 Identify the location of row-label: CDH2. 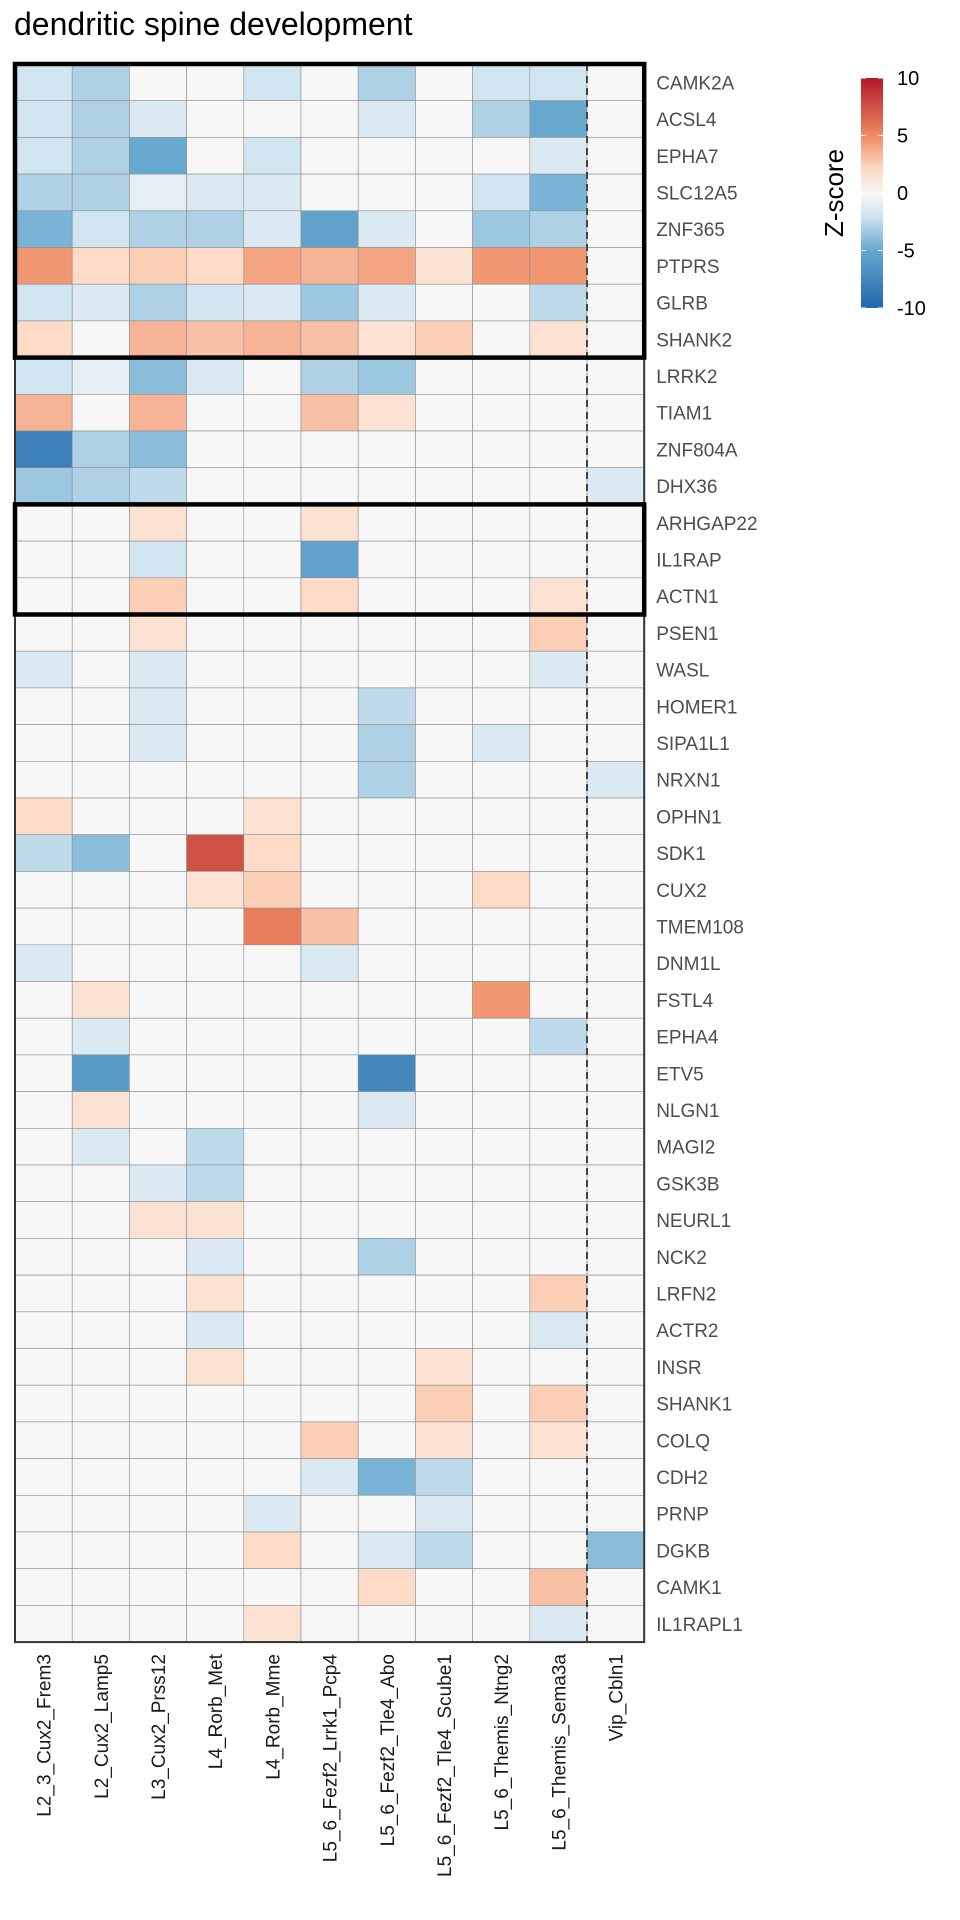
(682, 1478).